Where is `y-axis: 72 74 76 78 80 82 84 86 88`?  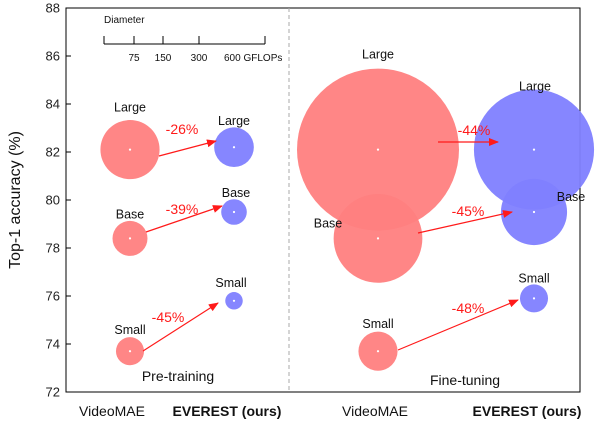
y-axis: 72 74 76 78 80 82 84 86 88 is located at coordinates (58, 200).